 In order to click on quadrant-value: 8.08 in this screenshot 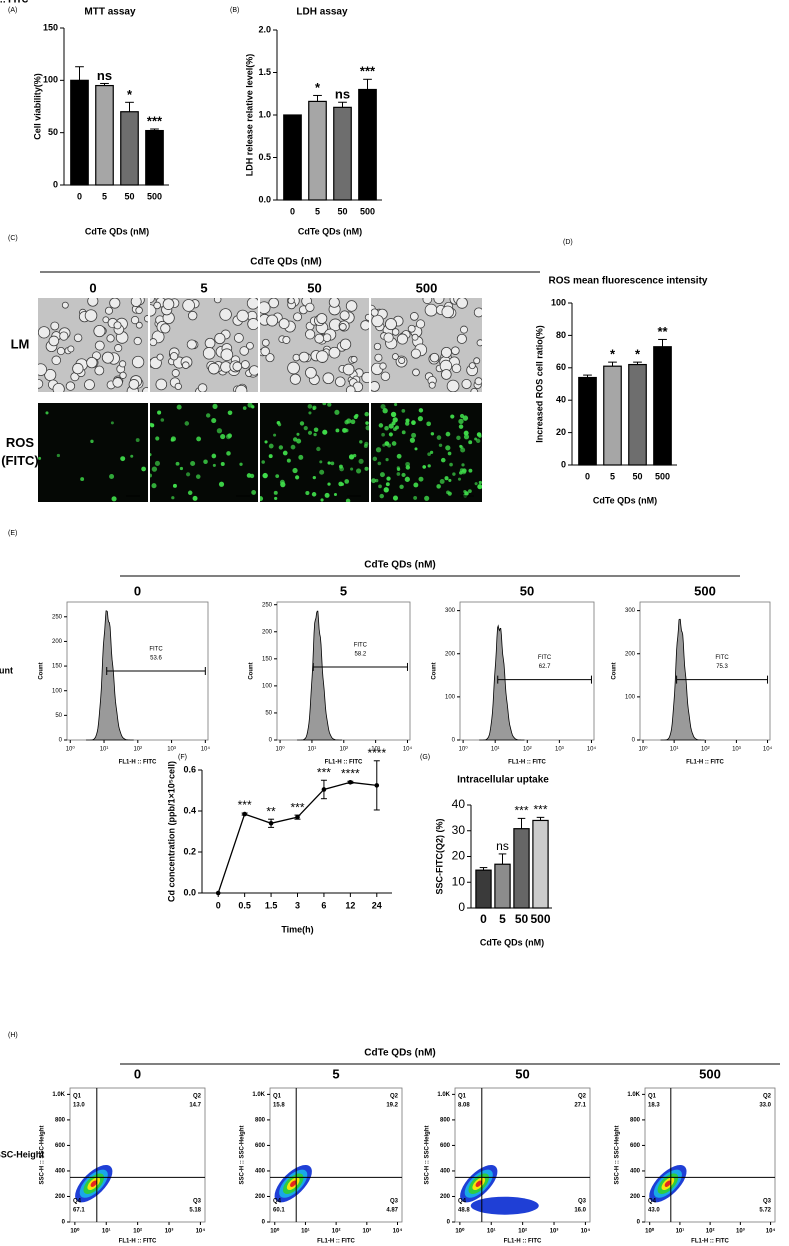, I will do `click(464, 1106)`.